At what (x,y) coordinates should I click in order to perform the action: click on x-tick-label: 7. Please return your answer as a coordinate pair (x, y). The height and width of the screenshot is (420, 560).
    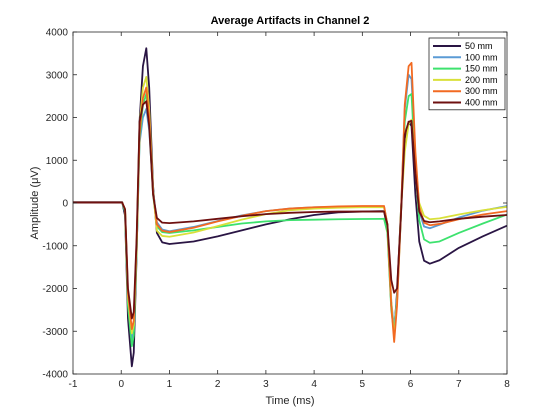
    Looking at the image, I should click on (459, 384).